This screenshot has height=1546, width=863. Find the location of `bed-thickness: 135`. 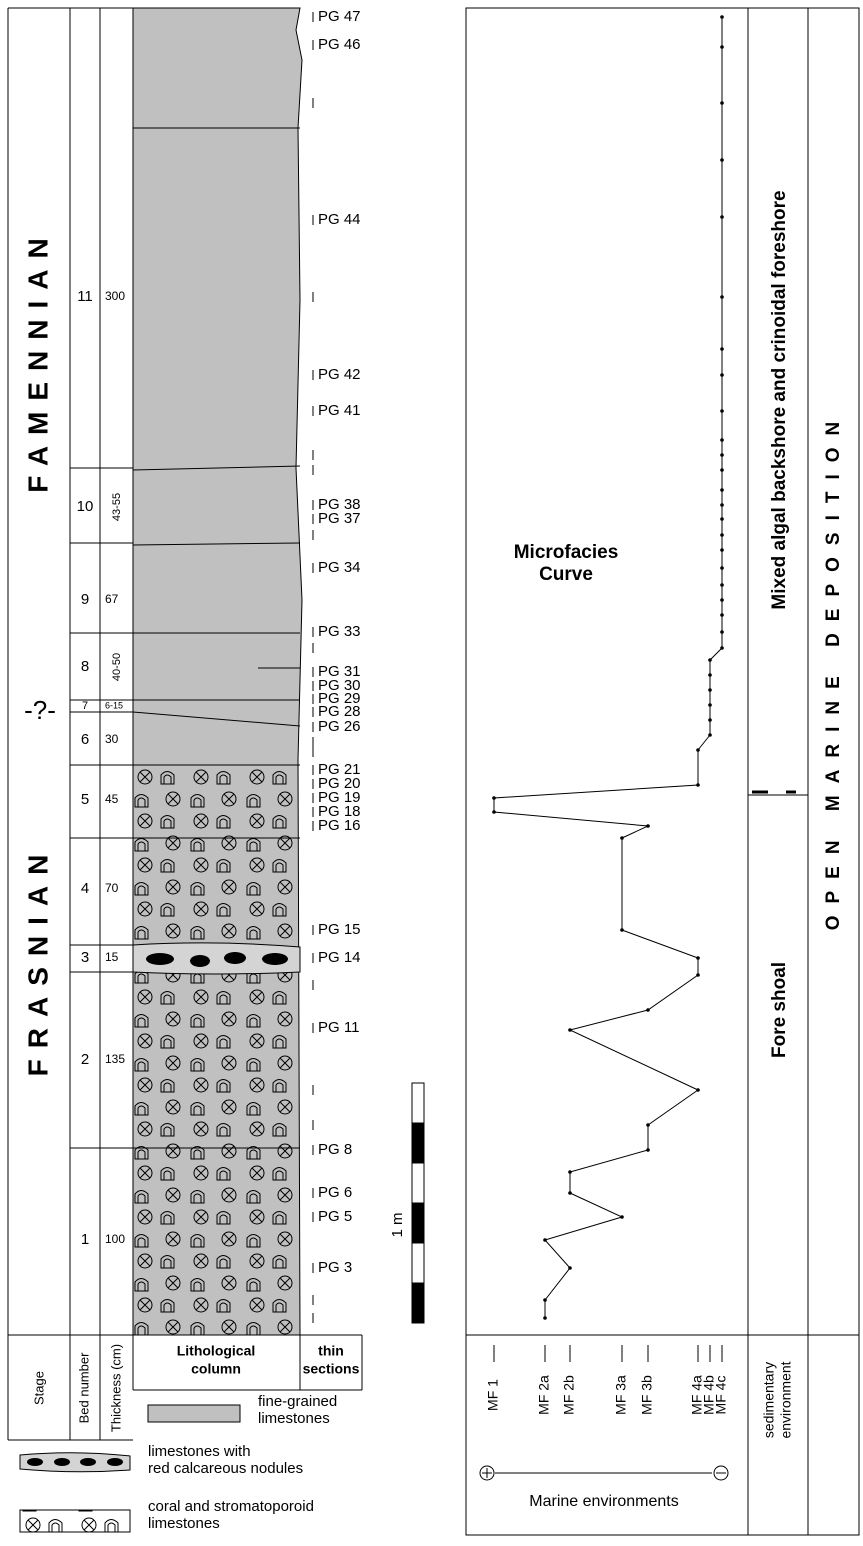

bed-thickness: 135 is located at coordinates (115, 1059).